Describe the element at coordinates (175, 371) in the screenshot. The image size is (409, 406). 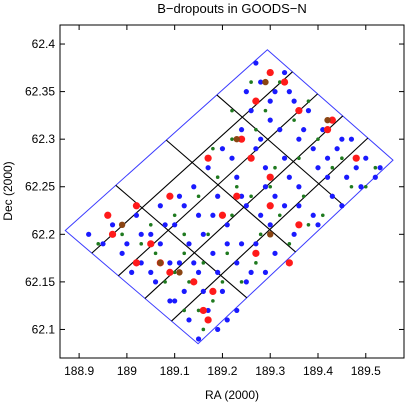
I see `x-tick-label: 189.1` at that location.